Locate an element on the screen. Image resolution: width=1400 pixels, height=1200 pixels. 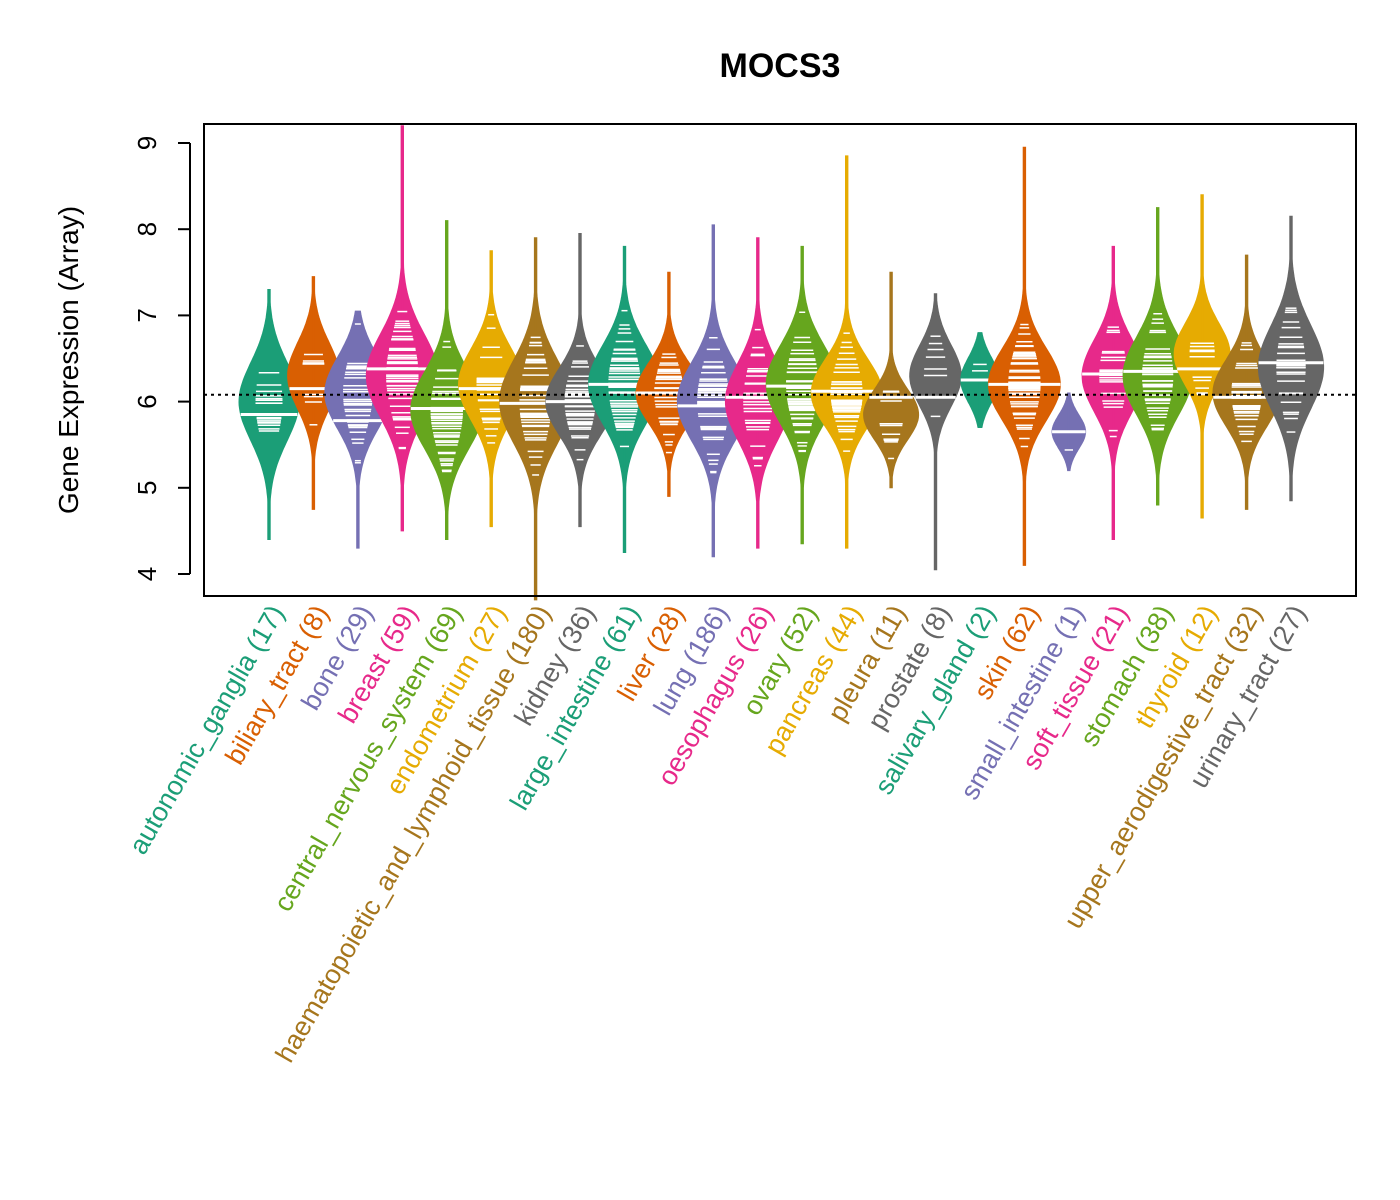
violin-biliary_tract is located at coordinates (313, 393).